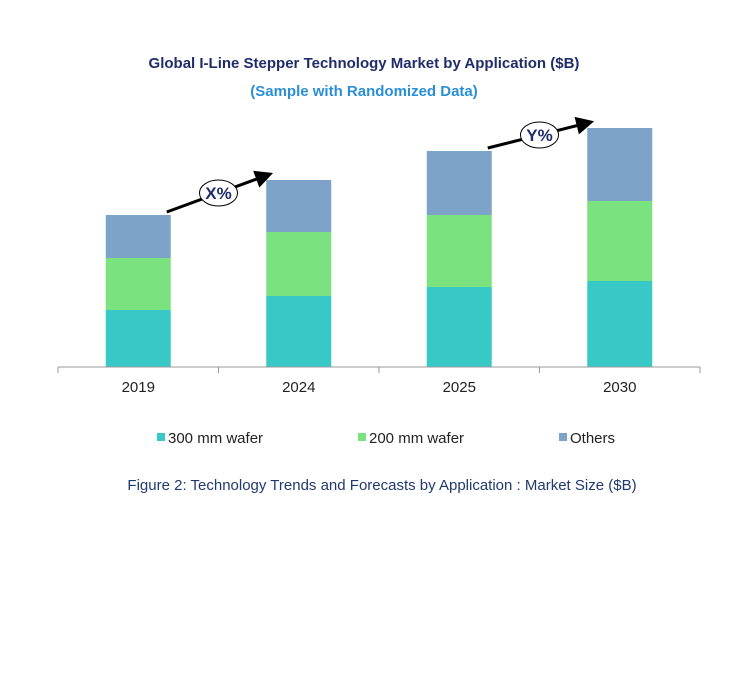 This screenshot has width=741, height=673. What do you see at coordinates (459, 183) in the screenshot?
I see `bar-2025-others` at bounding box center [459, 183].